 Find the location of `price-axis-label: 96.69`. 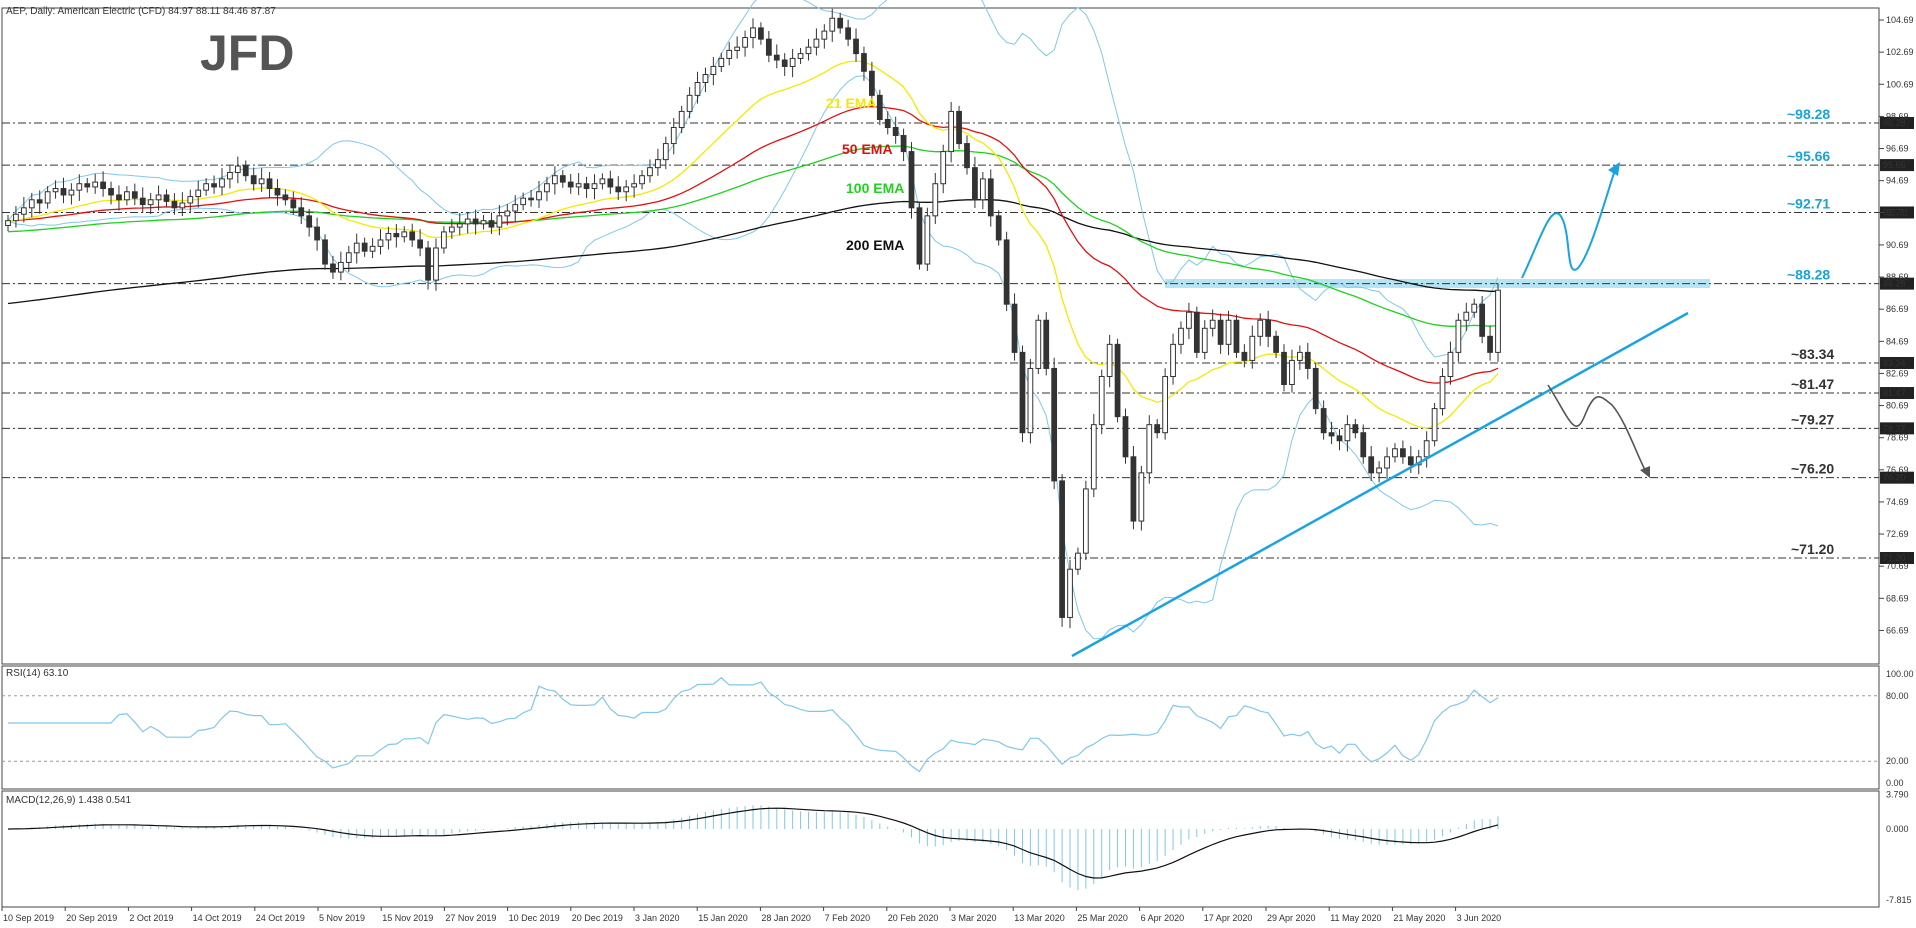

price-axis-label: 96.69 is located at coordinates (1897, 149).